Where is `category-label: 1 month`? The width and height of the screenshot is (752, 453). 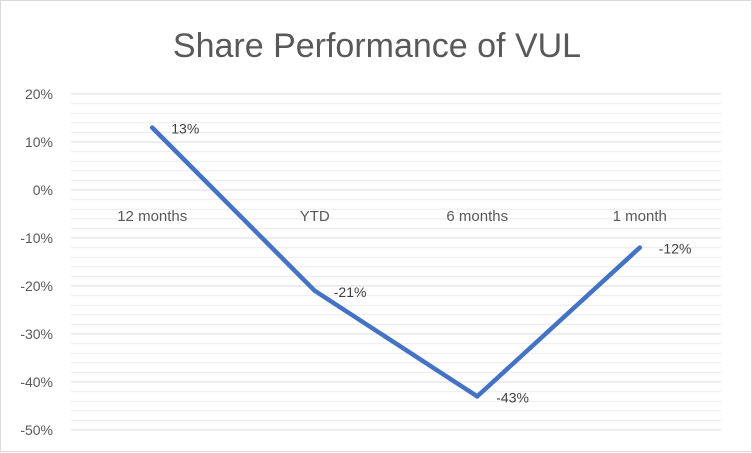
category-label: 1 month is located at coordinates (640, 216).